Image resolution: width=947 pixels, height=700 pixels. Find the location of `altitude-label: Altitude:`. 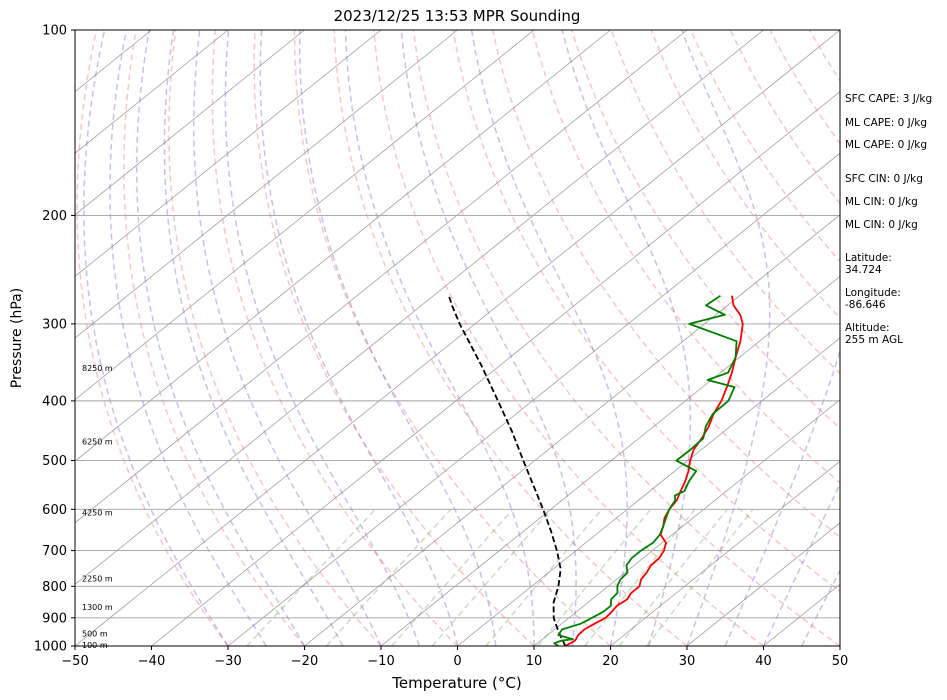

altitude-label: Altitude: is located at coordinates (867, 328).